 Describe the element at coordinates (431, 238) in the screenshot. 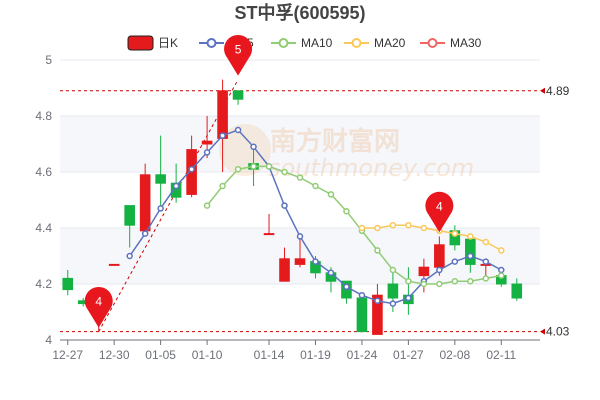

I see `ma20-line` at that location.